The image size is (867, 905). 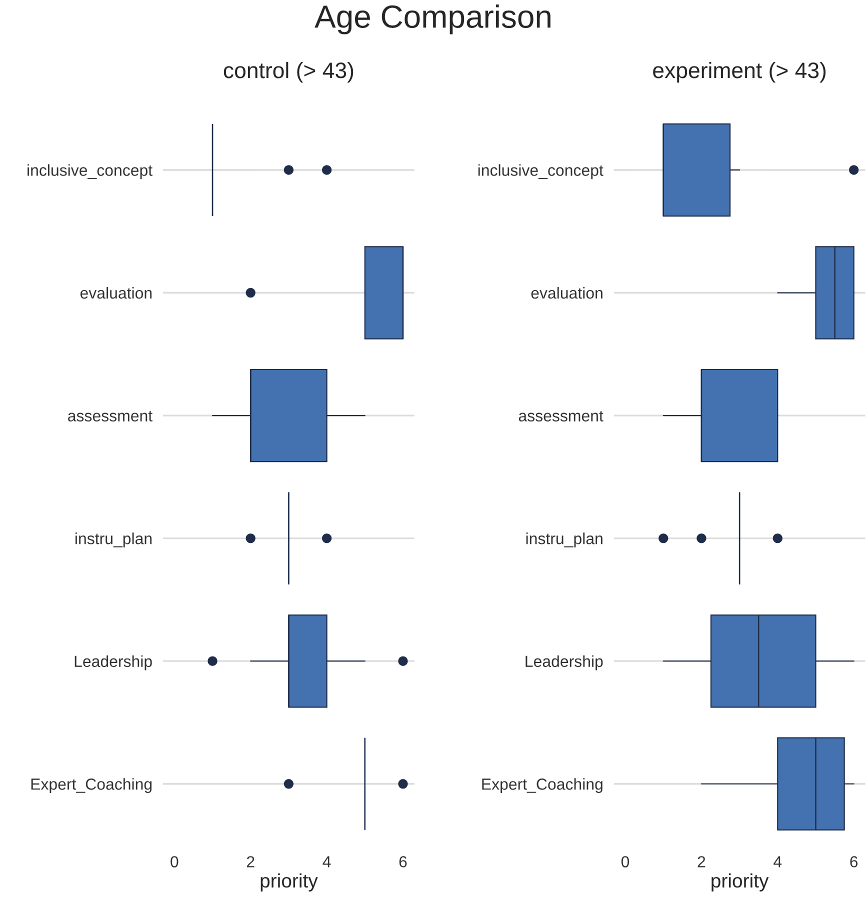 I want to click on chart-subtitle: control (> 43), so click(x=289, y=72).